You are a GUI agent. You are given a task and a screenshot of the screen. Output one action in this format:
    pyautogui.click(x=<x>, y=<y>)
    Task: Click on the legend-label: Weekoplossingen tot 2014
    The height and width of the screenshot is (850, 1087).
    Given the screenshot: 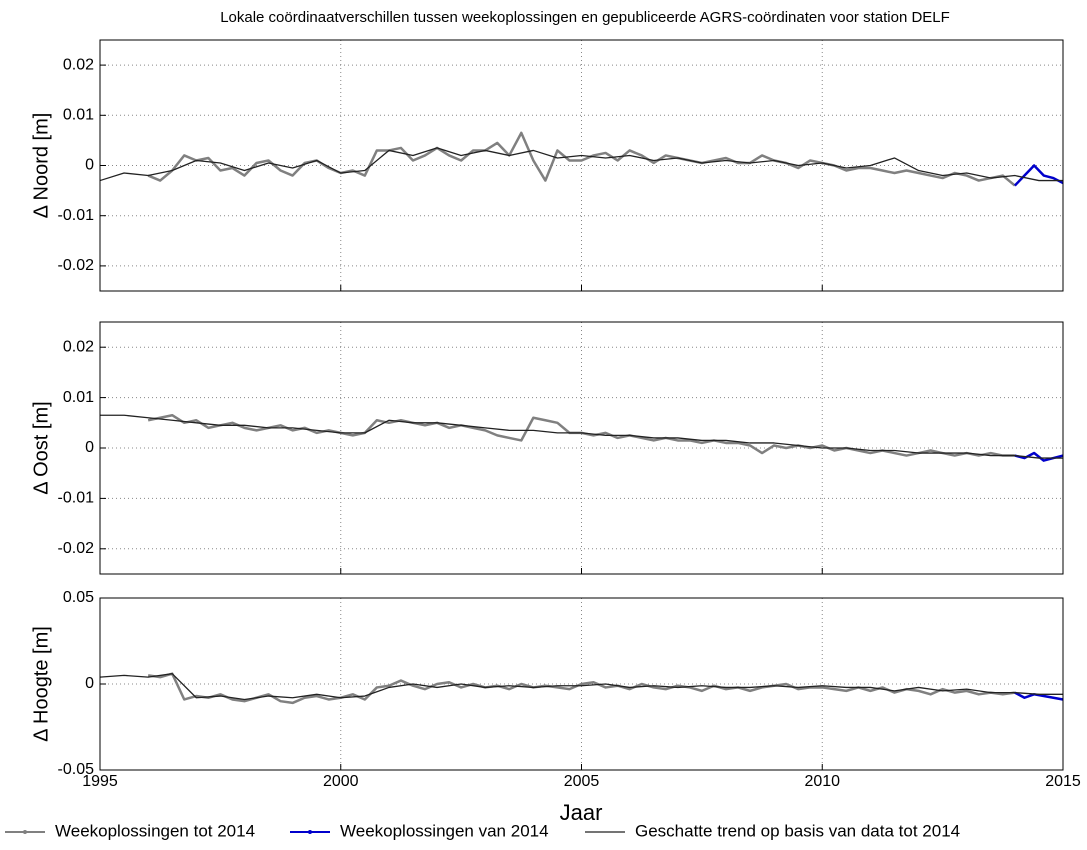 What is the action you would take?
    pyautogui.click(x=155, y=830)
    